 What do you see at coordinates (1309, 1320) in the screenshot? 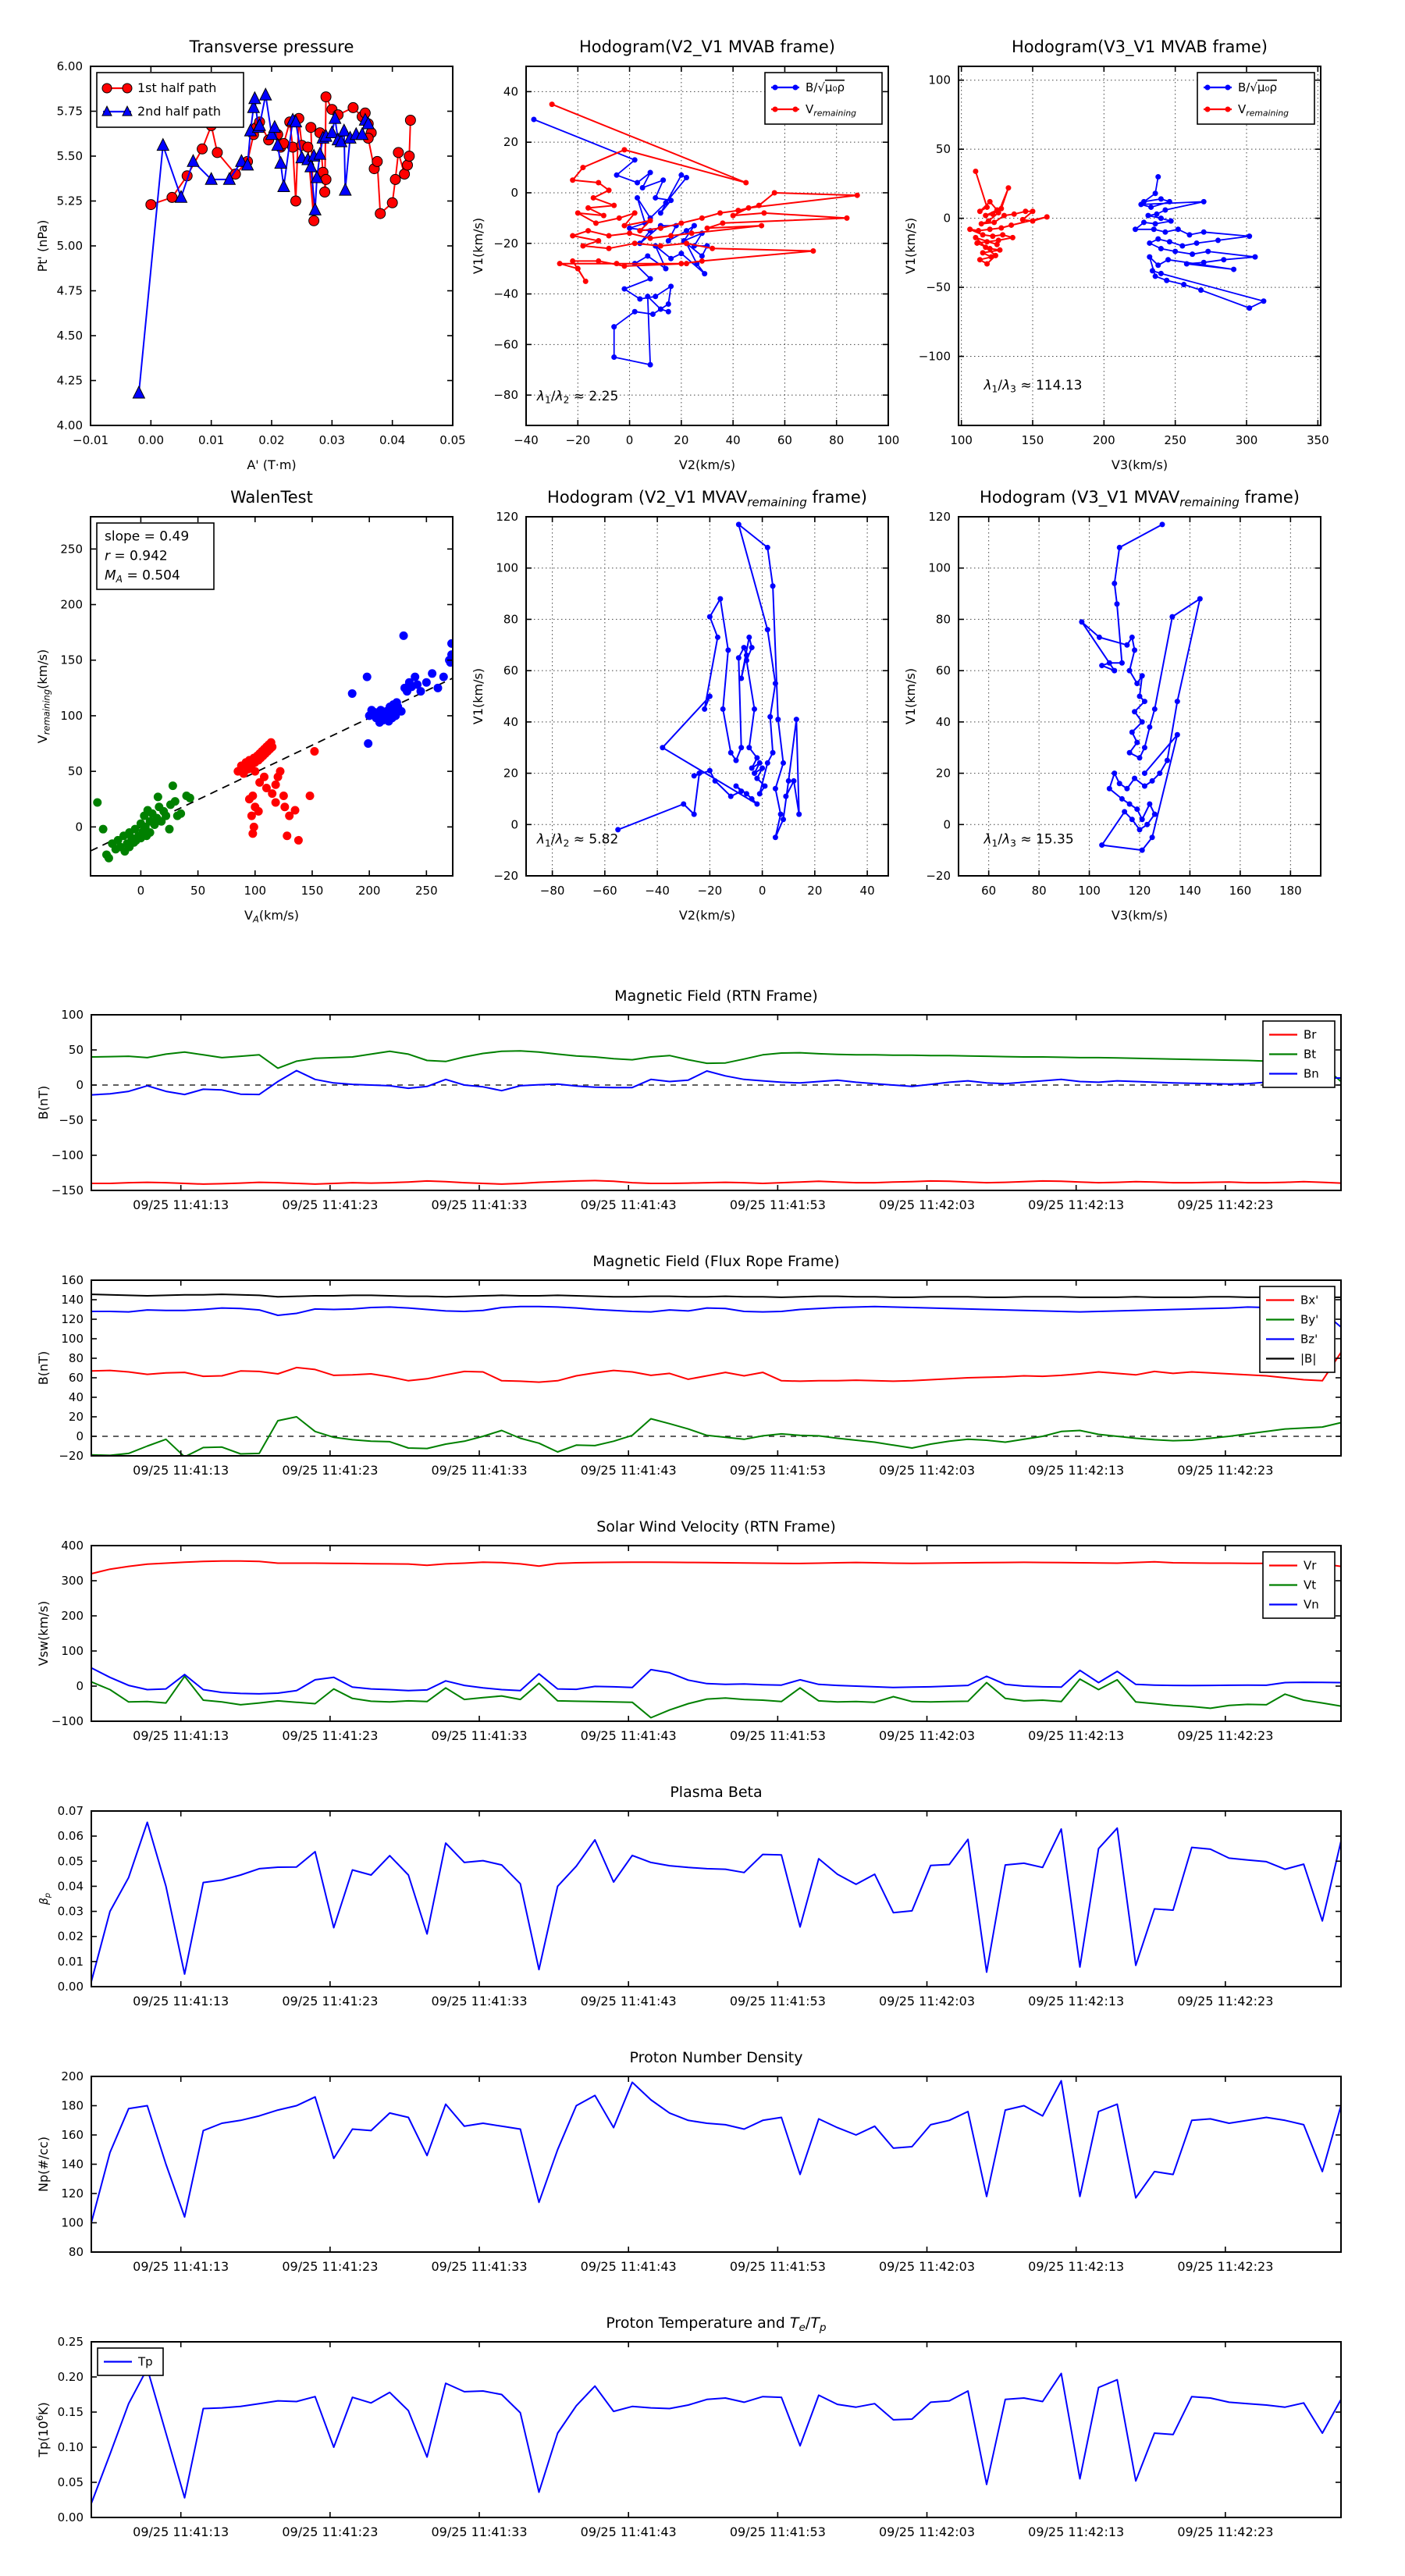
I see `legend-label: By'` at bounding box center [1309, 1320].